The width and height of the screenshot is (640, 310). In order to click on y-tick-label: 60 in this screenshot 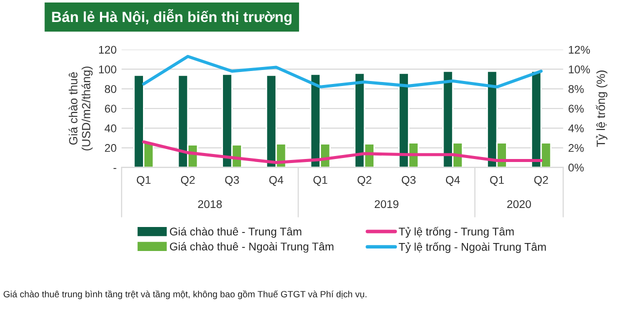, I will do `click(110, 108)`.